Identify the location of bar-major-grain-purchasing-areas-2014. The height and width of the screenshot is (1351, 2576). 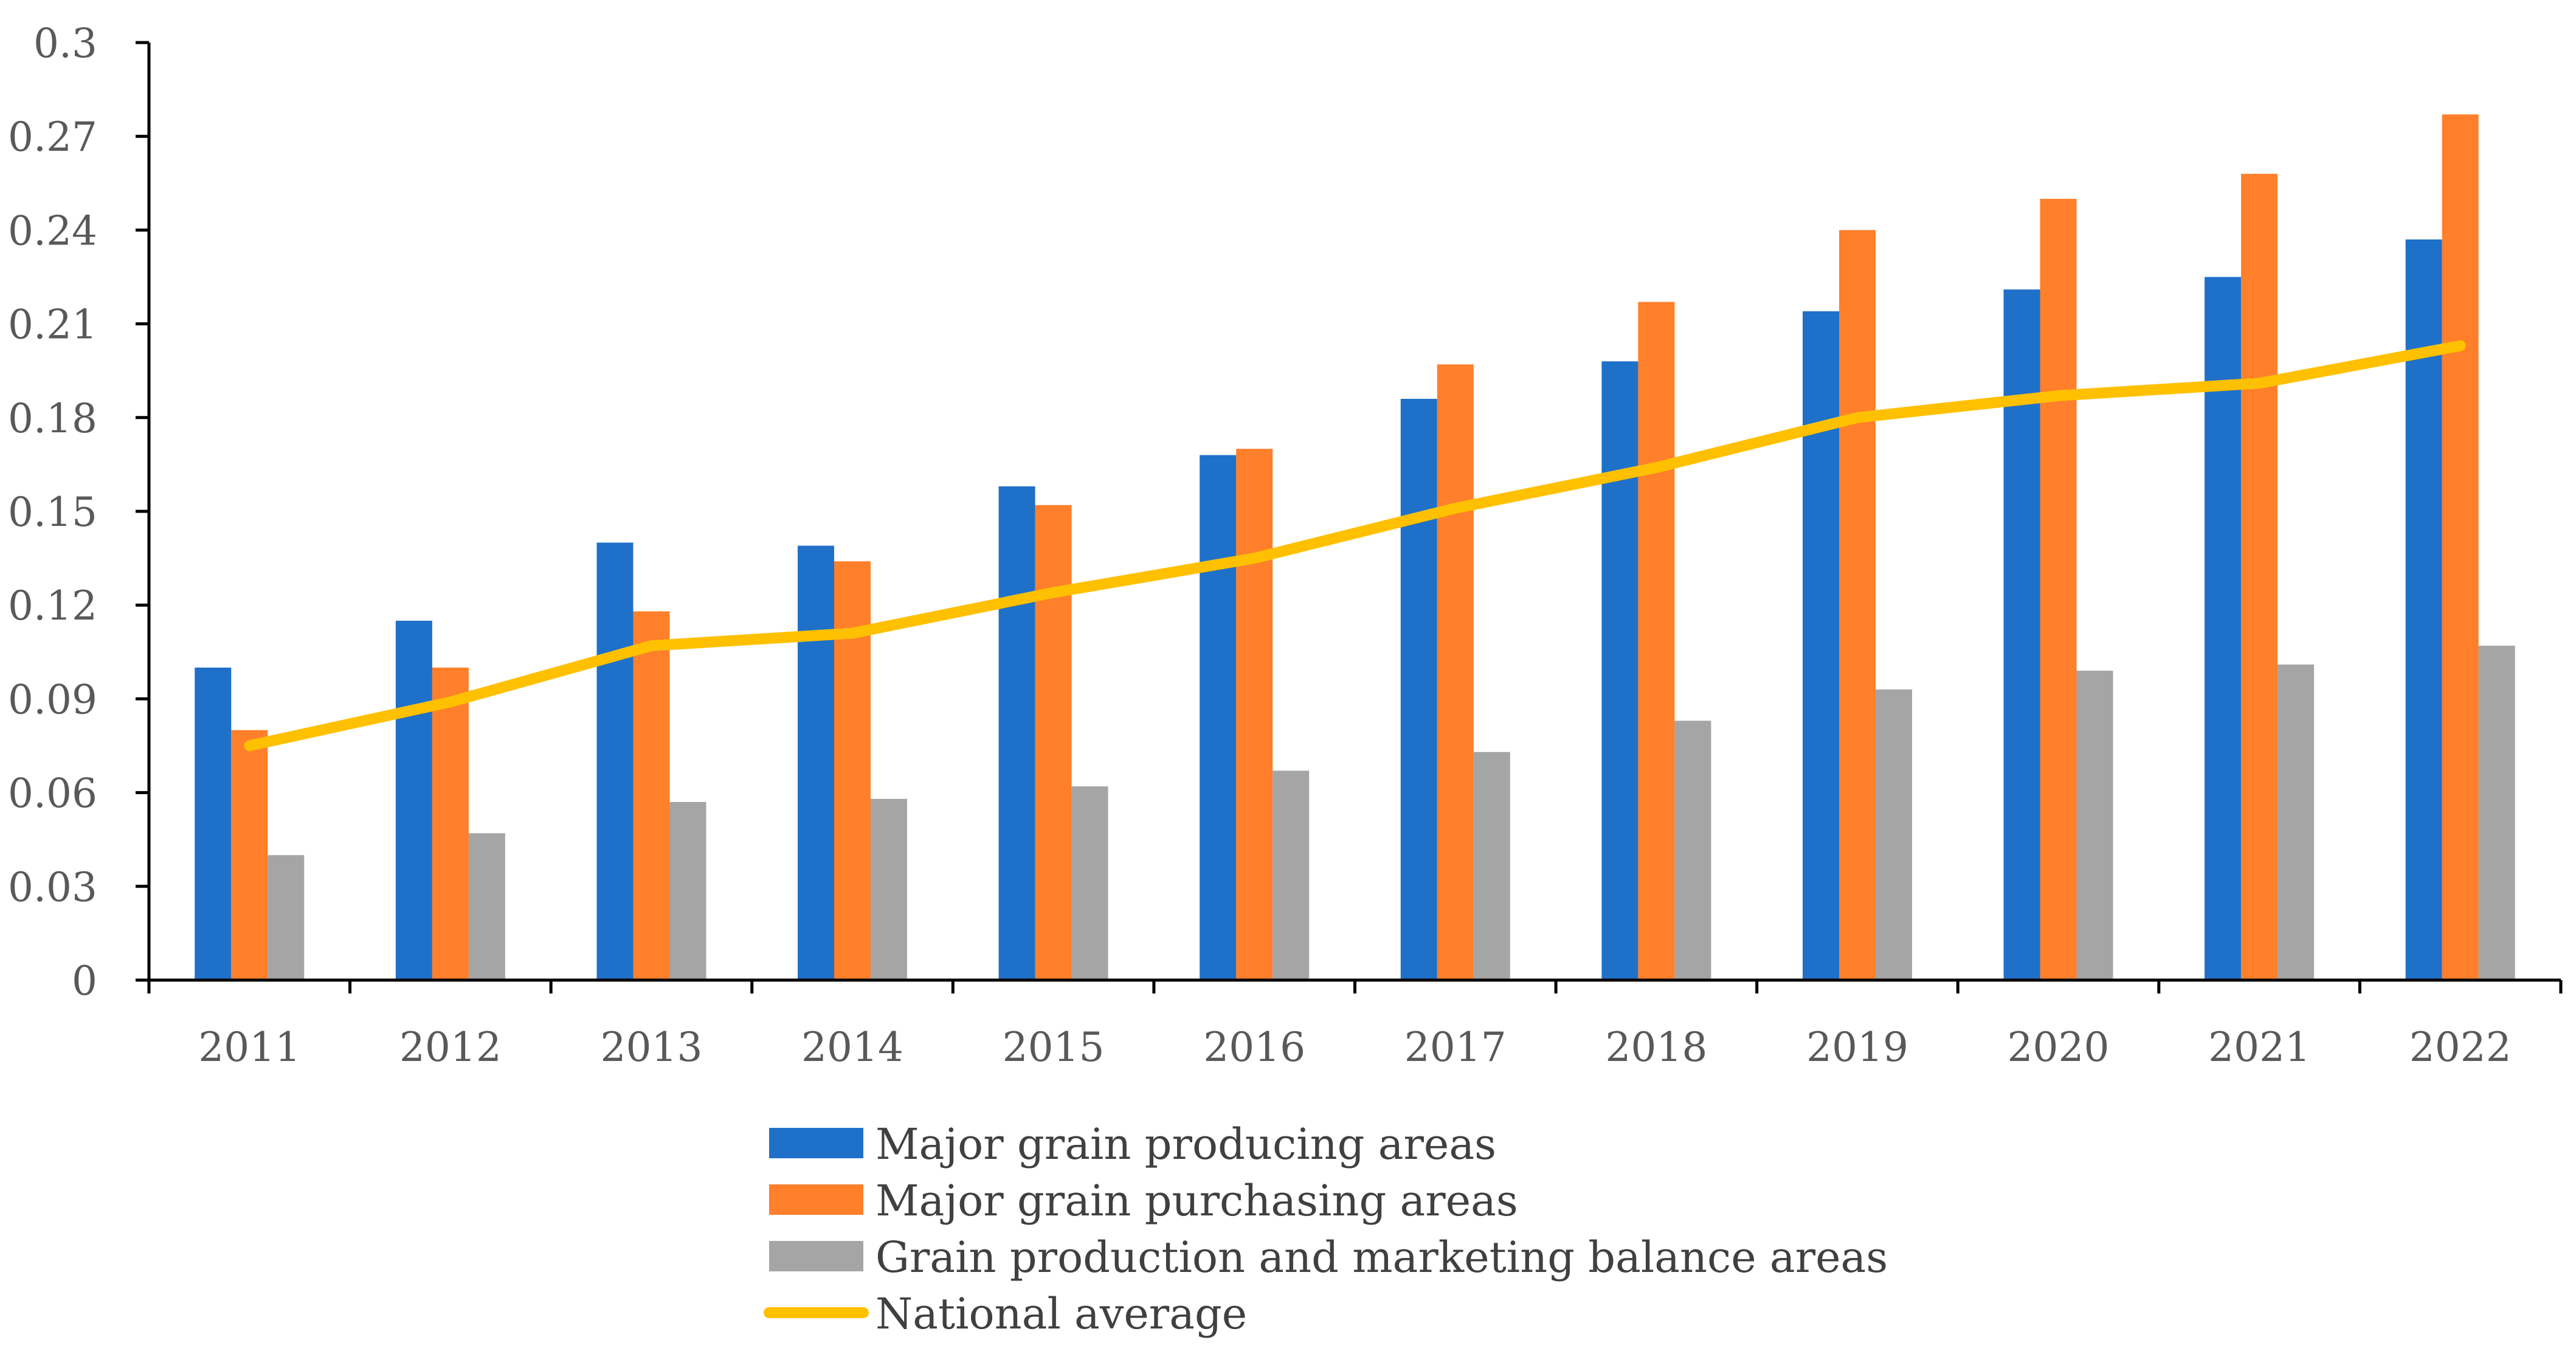
(853, 770).